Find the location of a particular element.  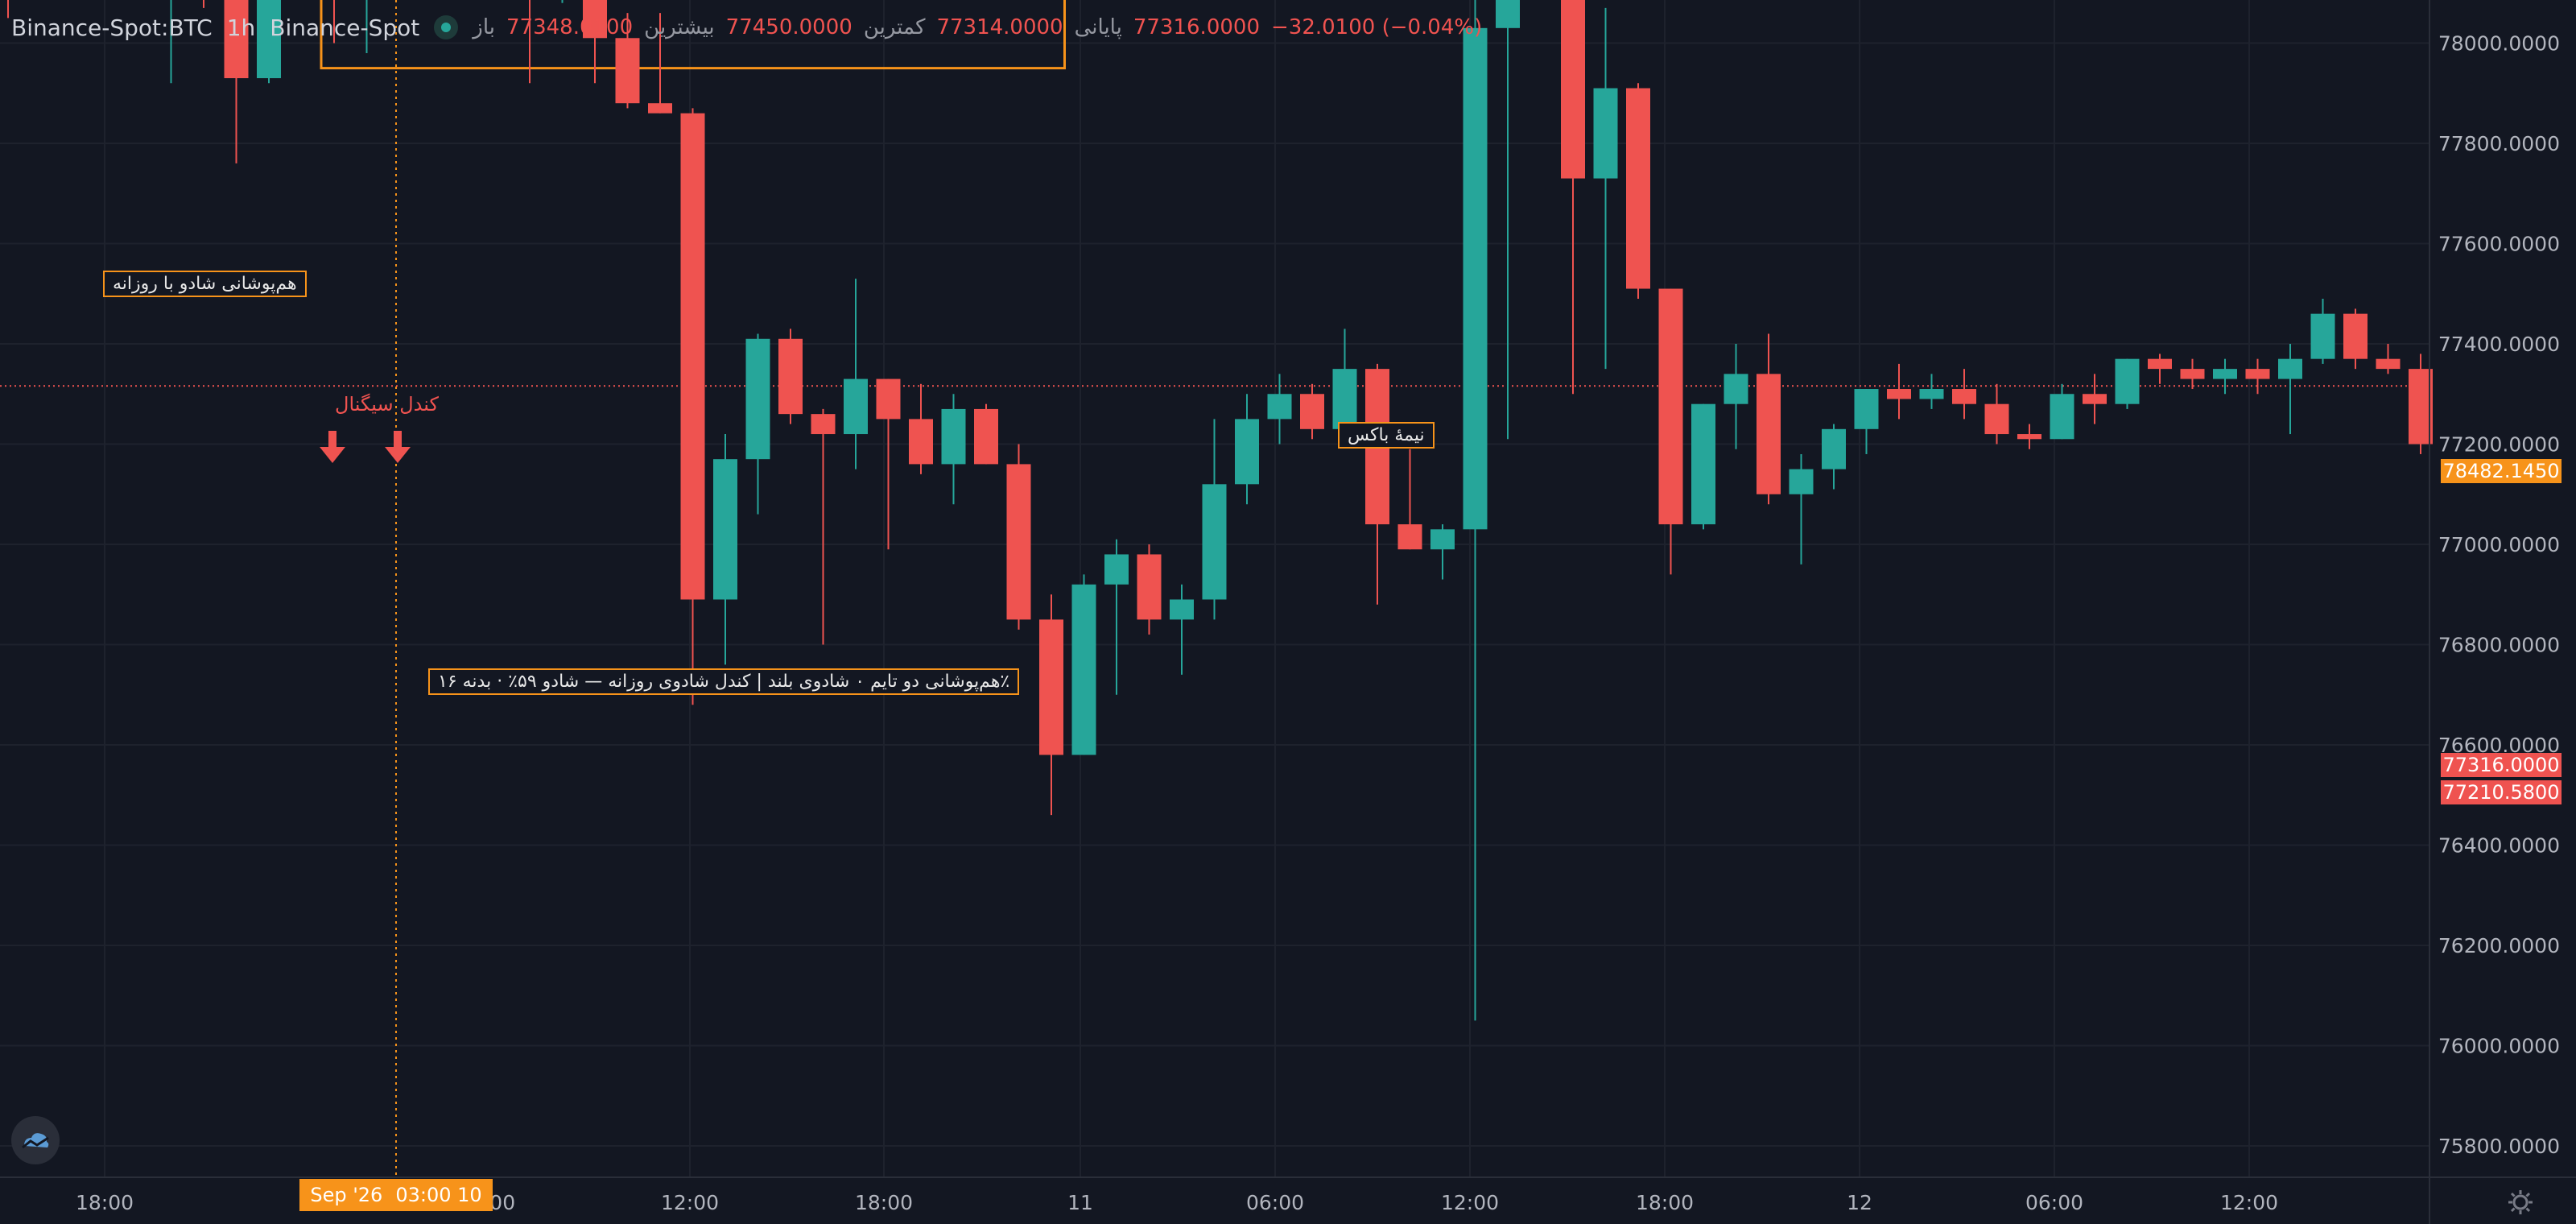

price-tick-label: 78000.0000 is located at coordinates (2499, 44).